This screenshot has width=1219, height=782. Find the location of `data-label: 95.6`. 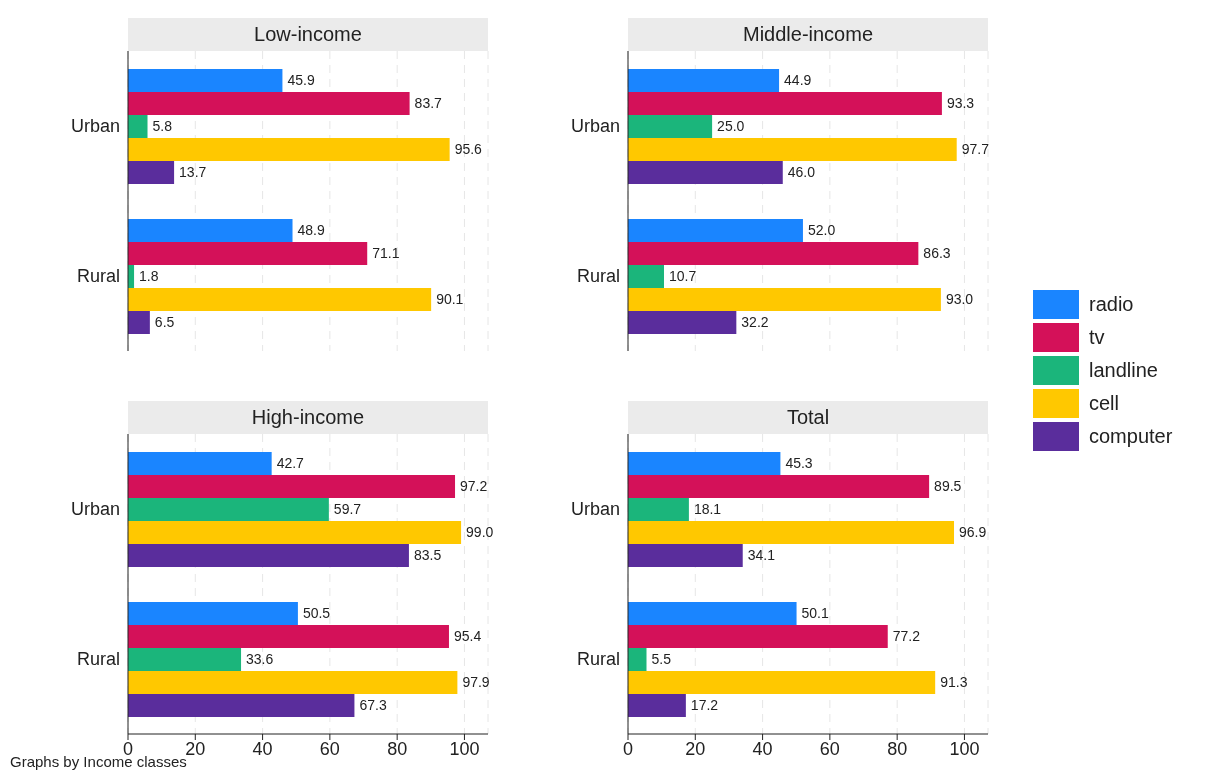

data-label: 95.6 is located at coordinates (468, 149).